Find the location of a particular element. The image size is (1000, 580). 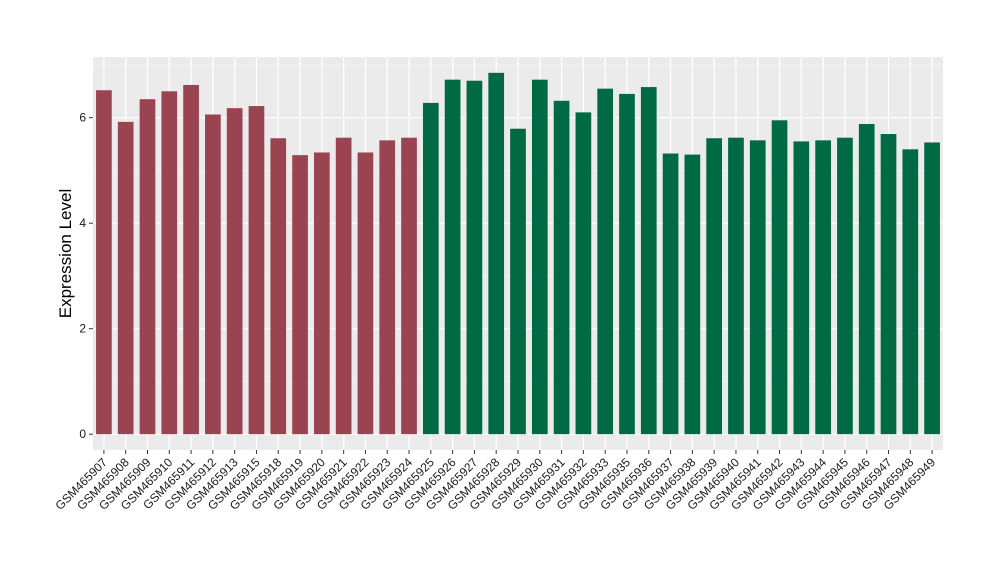

bar-GSM465912 is located at coordinates (213, 274).